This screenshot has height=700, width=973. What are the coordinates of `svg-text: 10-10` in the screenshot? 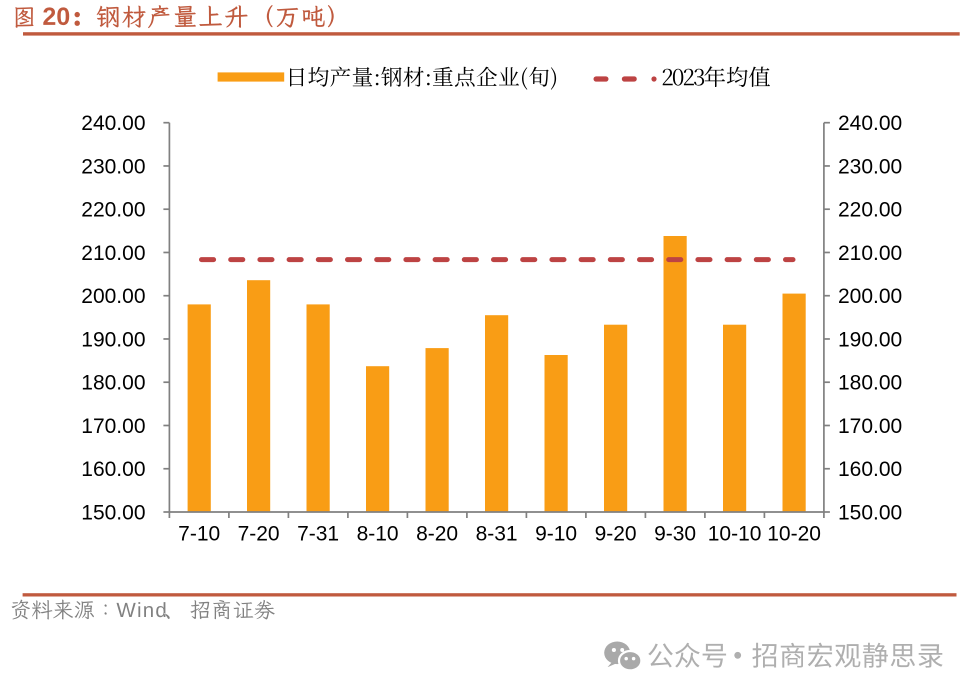 It's located at (735, 533).